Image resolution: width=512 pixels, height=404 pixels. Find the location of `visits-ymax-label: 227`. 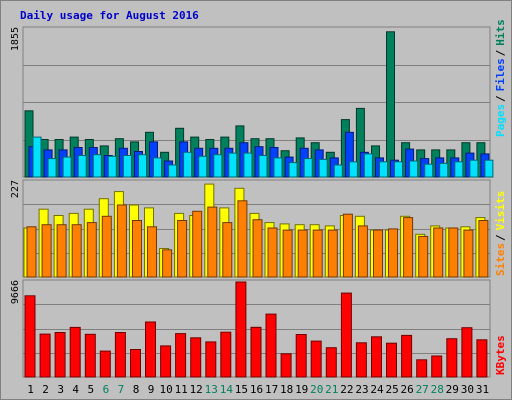

visits-ymax-label: 227 is located at coordinates (15, 189).